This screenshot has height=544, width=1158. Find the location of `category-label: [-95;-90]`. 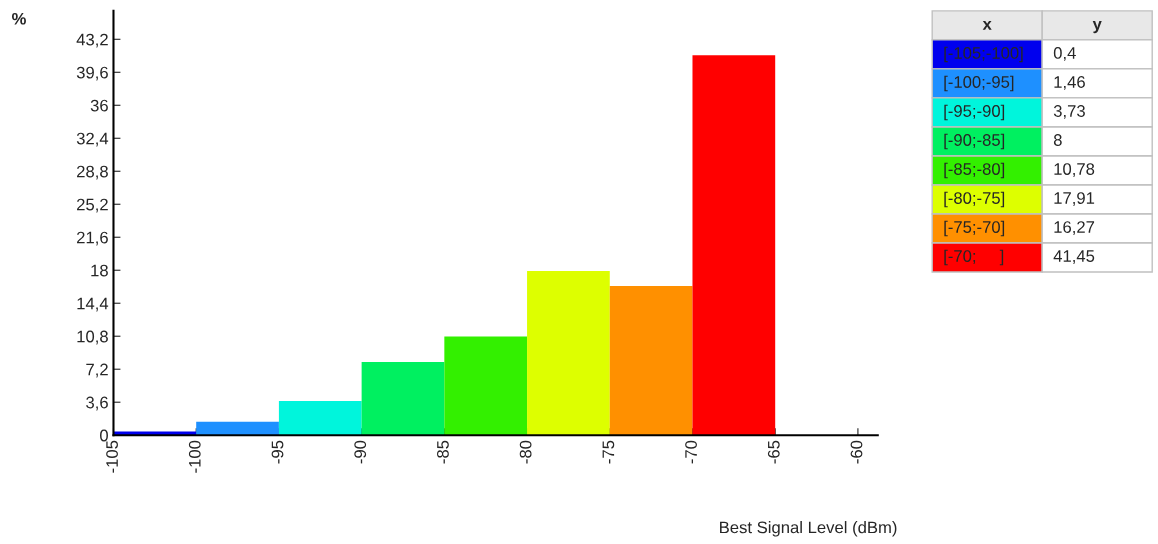

category-label: [-95;-90] is located at coordinates (974, 112).